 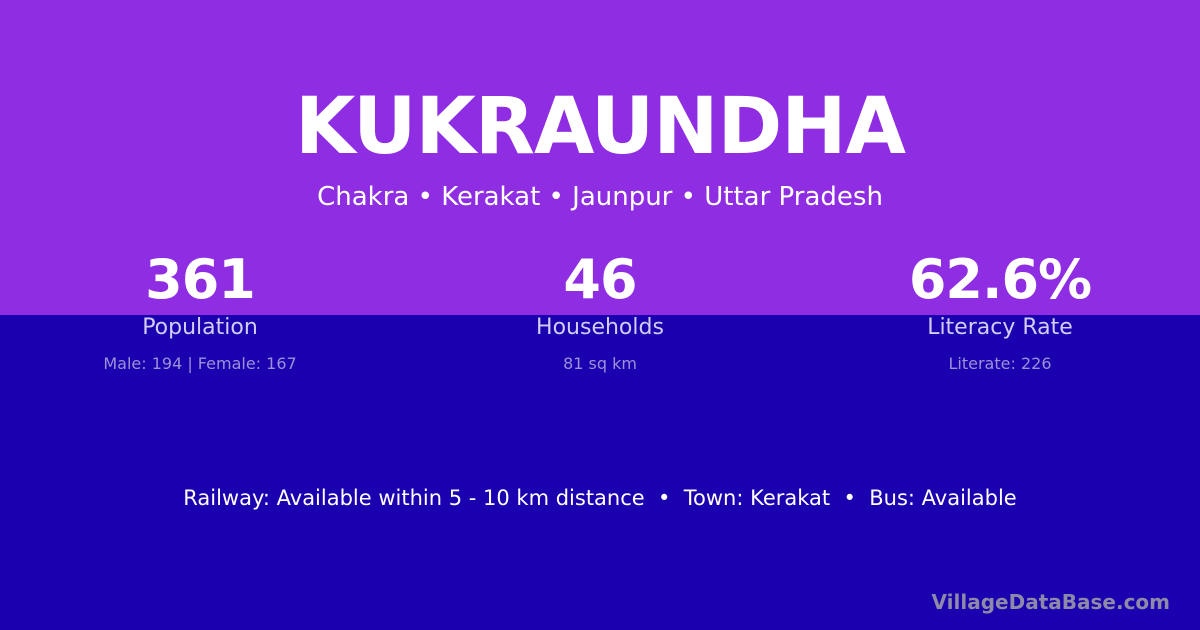 I want to click on stat-population: 361 Population Male: 194 | Female: 167, so click(x=200, y=310).